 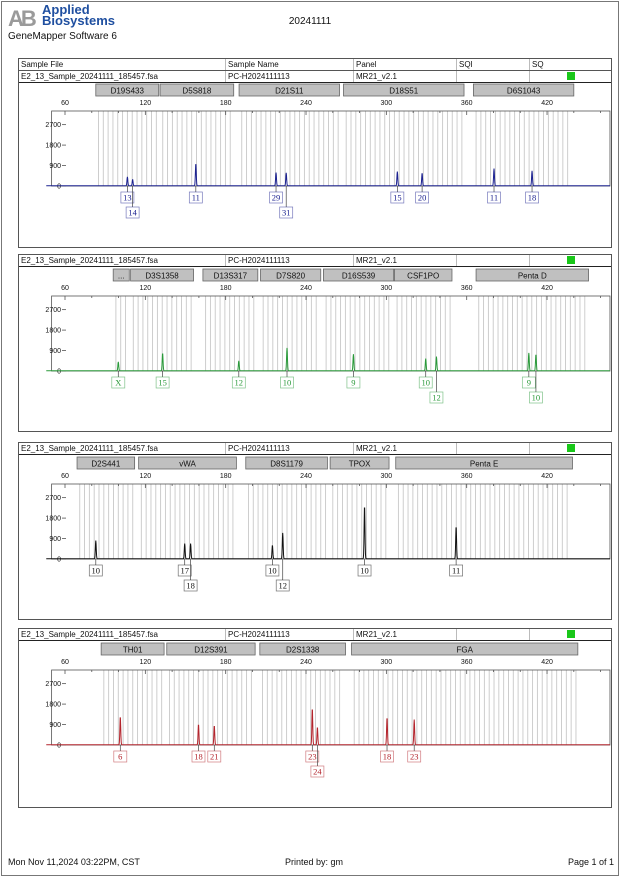 I want to click on x-tick-label: 420, so click(x=547, y=476).